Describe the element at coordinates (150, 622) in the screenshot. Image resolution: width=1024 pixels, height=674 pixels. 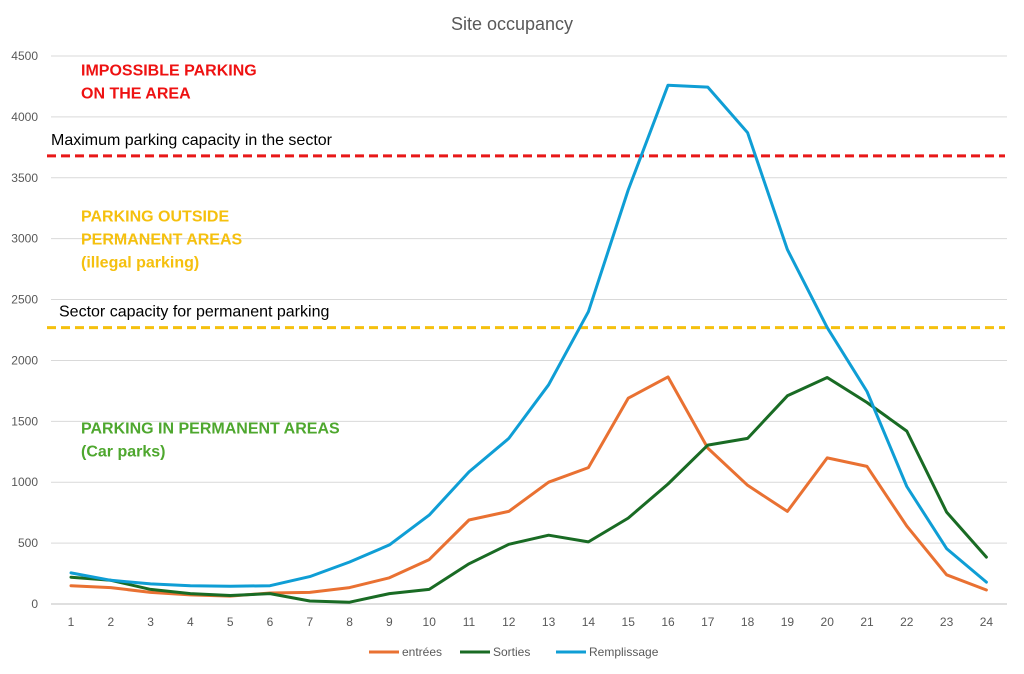
I see `x-tick-label: 3` at that location.